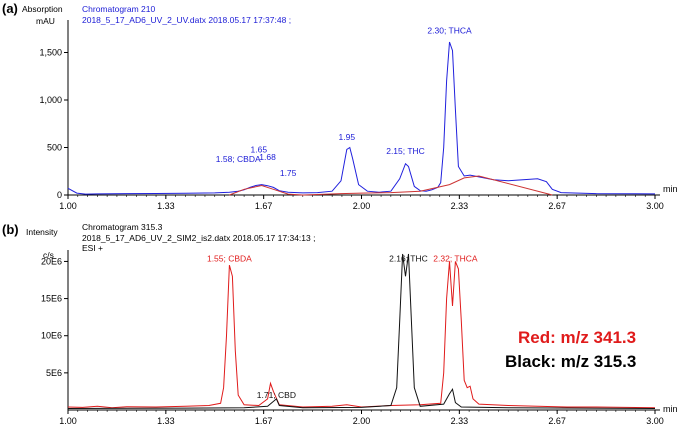 The height and width of the screenshot is (427, 685). Describe the element at coordinates (267, 157) in the screenshot. I see `peak-label-0-2: 1.68` at that location.